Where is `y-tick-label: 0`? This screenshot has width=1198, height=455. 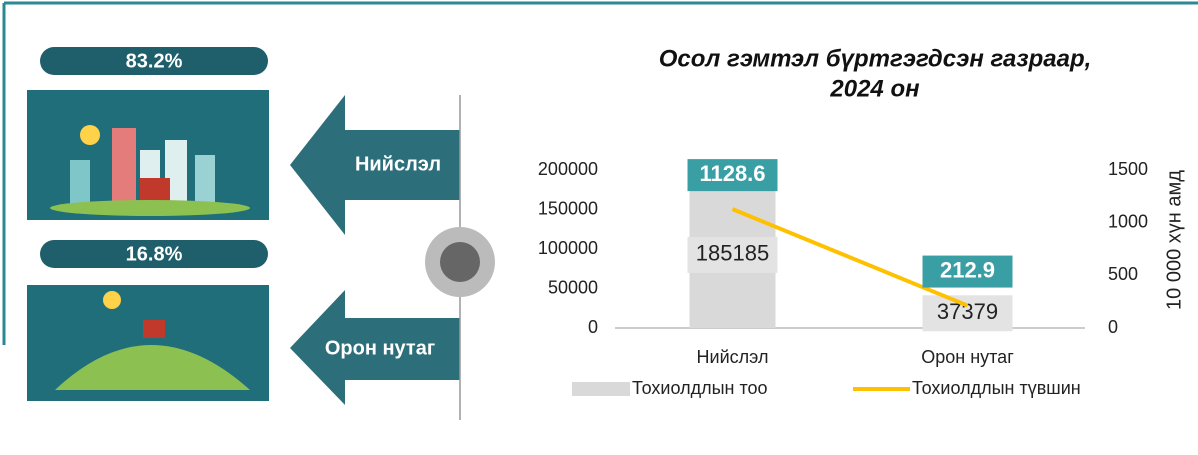
y-tick-label: 0 is located at coordinates (593, 327).